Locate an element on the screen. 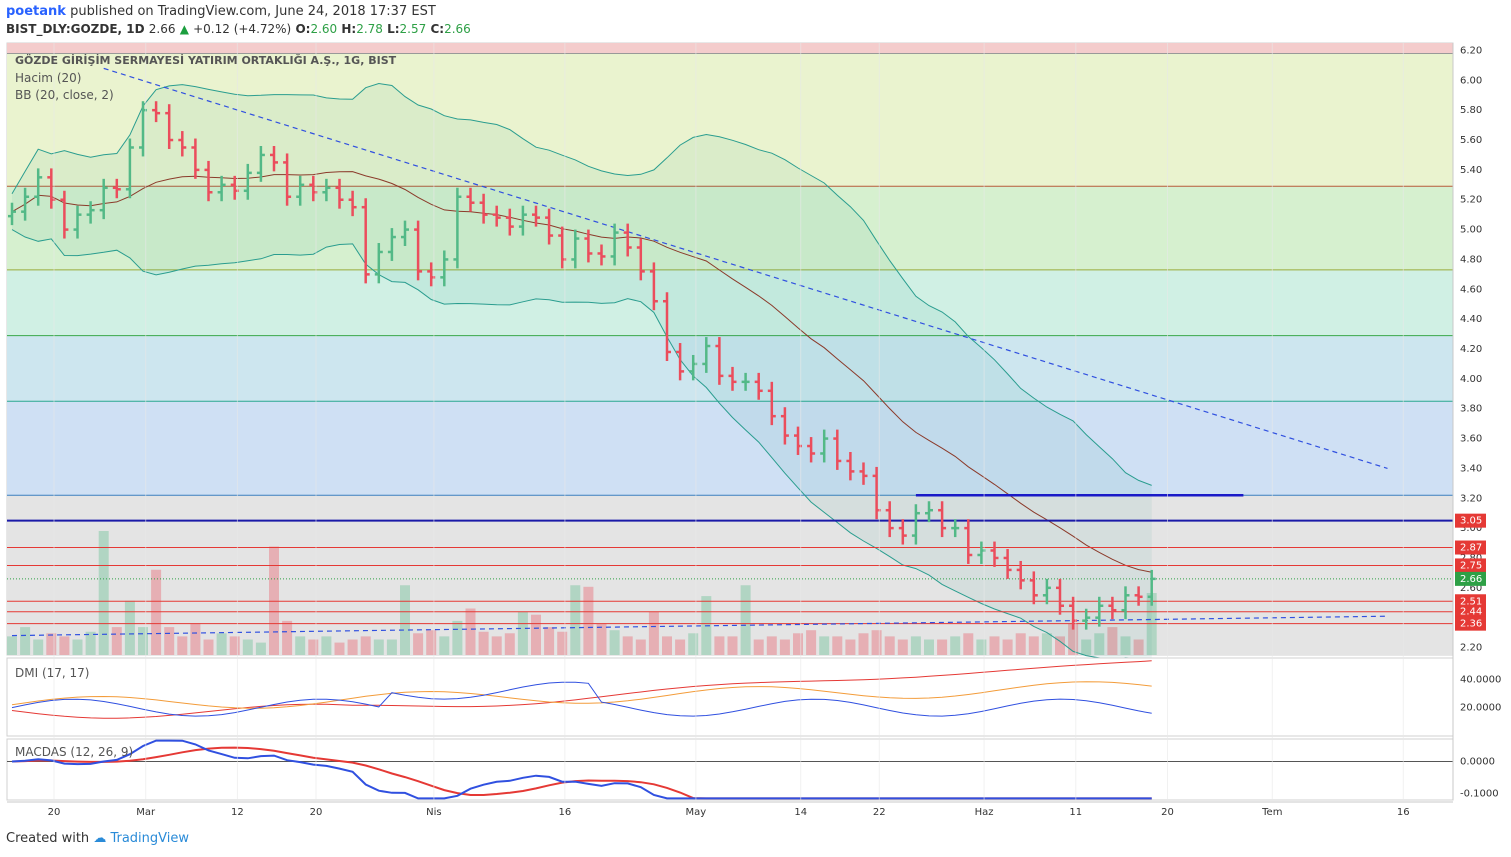  fib-zone is located at coordinates (730, 448).